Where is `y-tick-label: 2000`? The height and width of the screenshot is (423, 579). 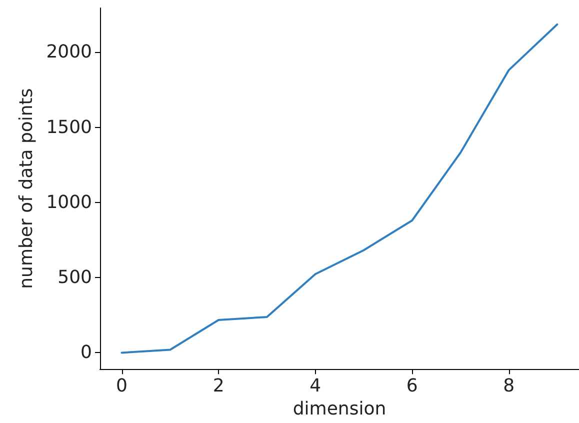 y-tick-label: 2000 is located at coordinates (69, 52).